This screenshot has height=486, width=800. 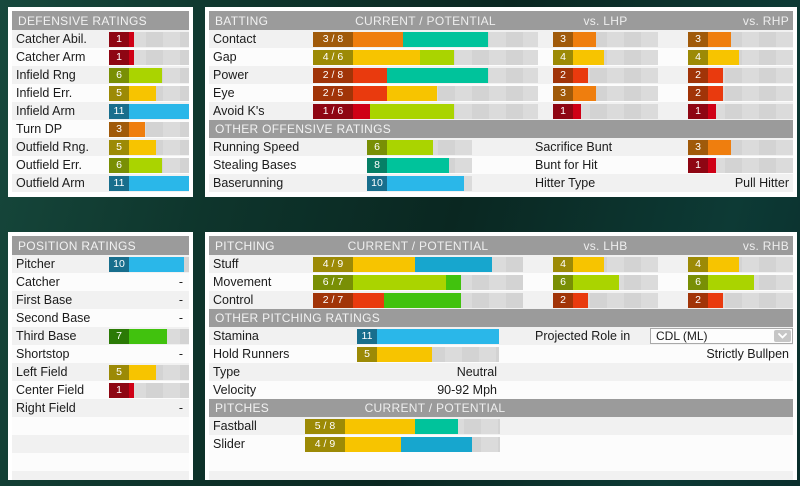 I want to click on row-label: Second Base, so click(x=53, y=318).